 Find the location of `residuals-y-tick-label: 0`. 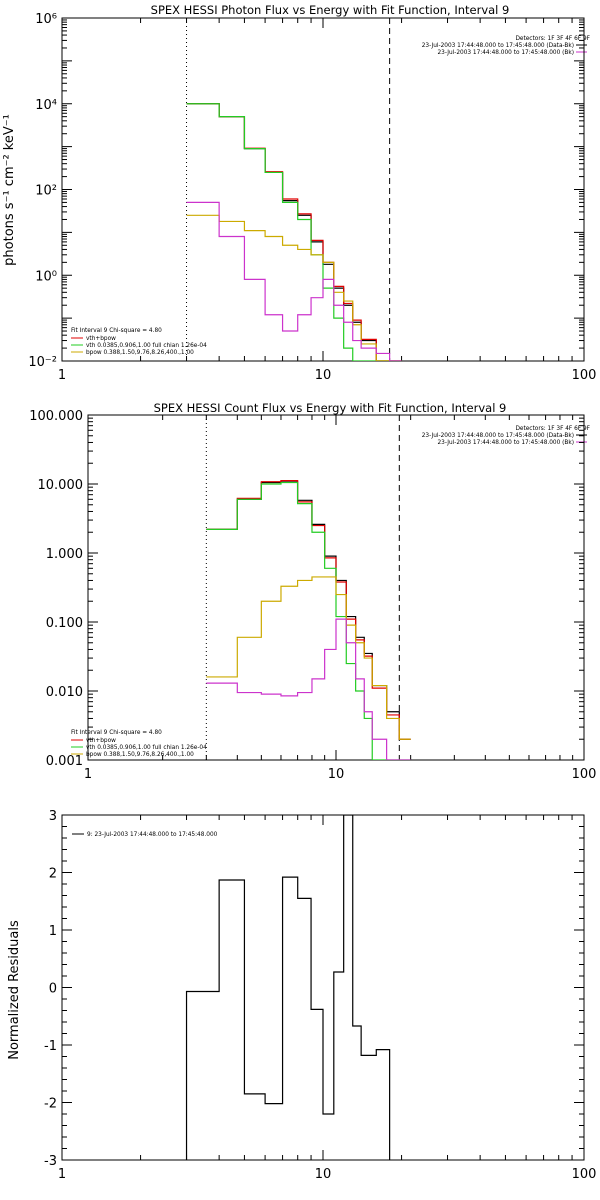

residuals-y-tick-label: 0 is located at coordinates (53, 989).